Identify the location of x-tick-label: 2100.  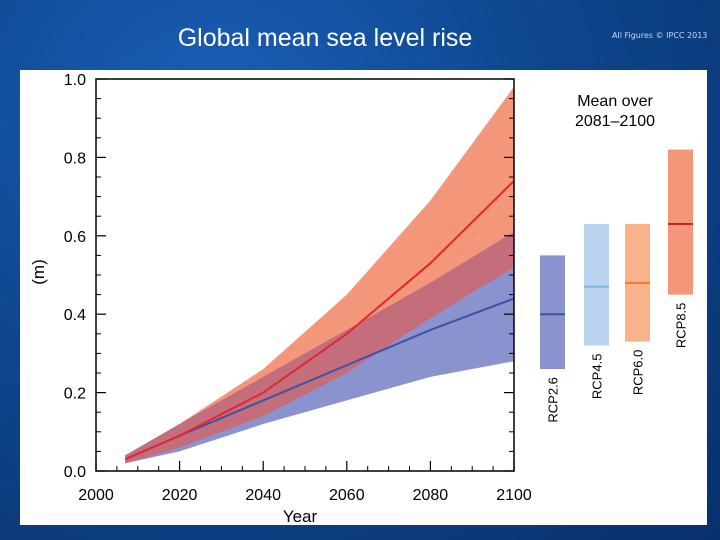
(514, 495).